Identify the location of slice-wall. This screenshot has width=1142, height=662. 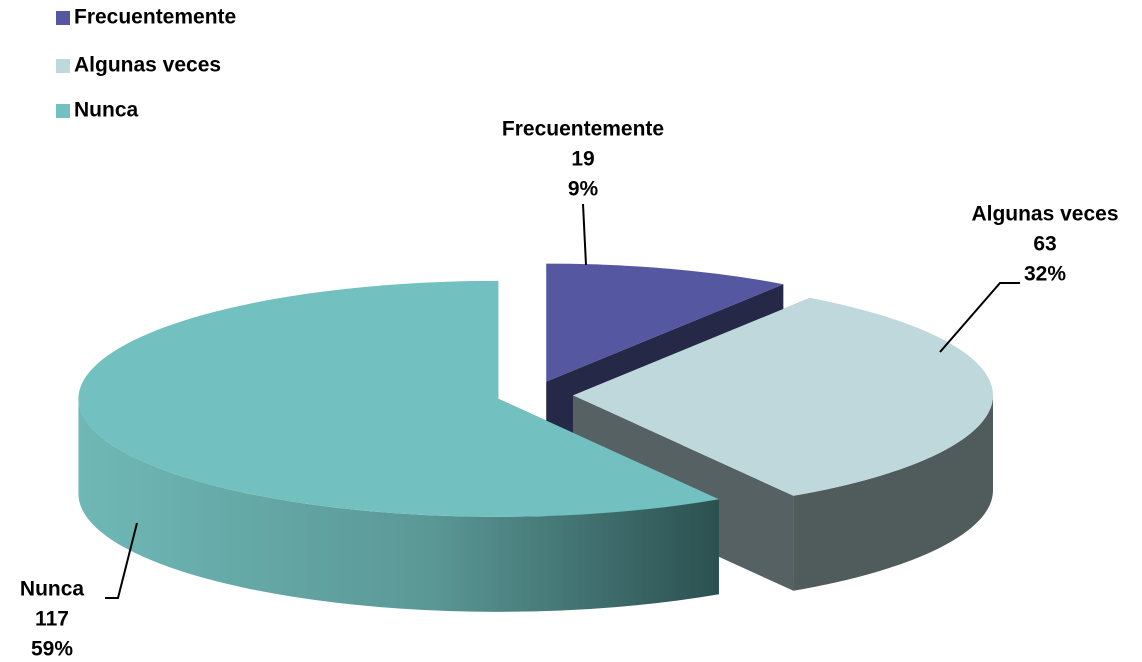
(893, 493).